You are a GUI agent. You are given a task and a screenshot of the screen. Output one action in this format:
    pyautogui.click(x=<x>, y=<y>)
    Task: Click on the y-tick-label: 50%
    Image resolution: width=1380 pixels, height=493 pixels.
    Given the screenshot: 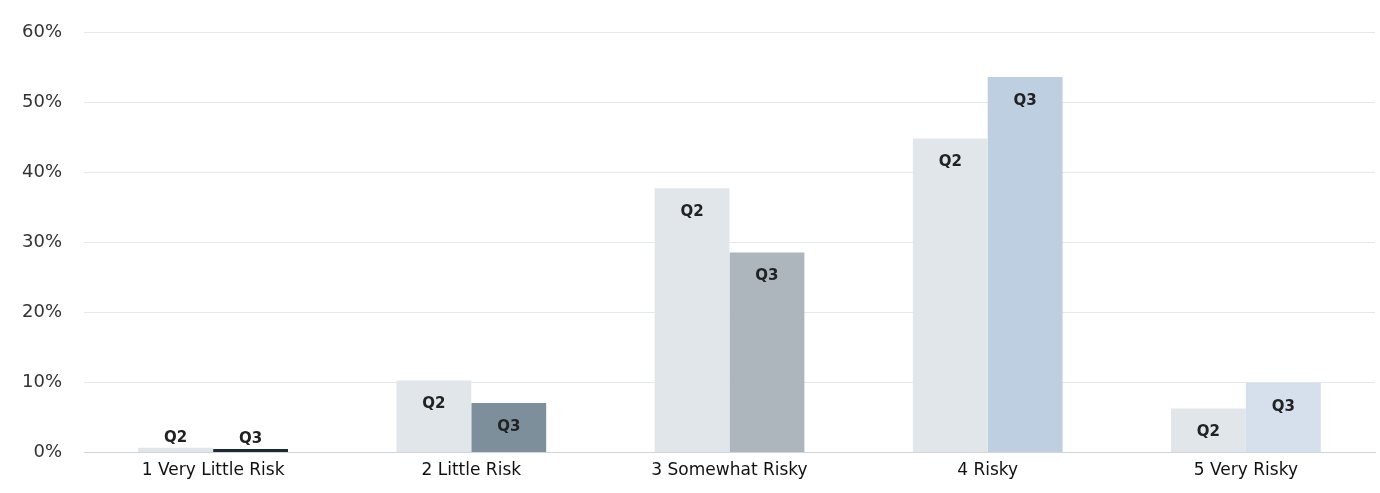 What is the action you would take?
    pyautogui.click(x=42, y=101)
    